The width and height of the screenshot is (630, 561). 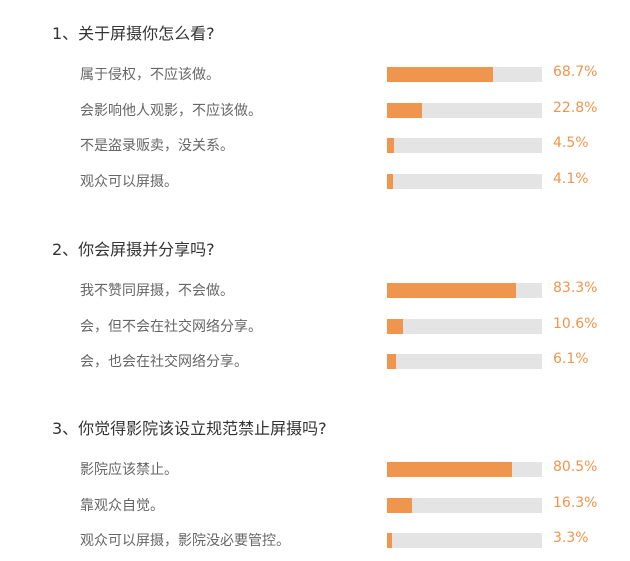 What do you see at coordinates (571, 538) in the screenshot?
I see `percent-label: 3.3%` at bounding box center [571, 538].